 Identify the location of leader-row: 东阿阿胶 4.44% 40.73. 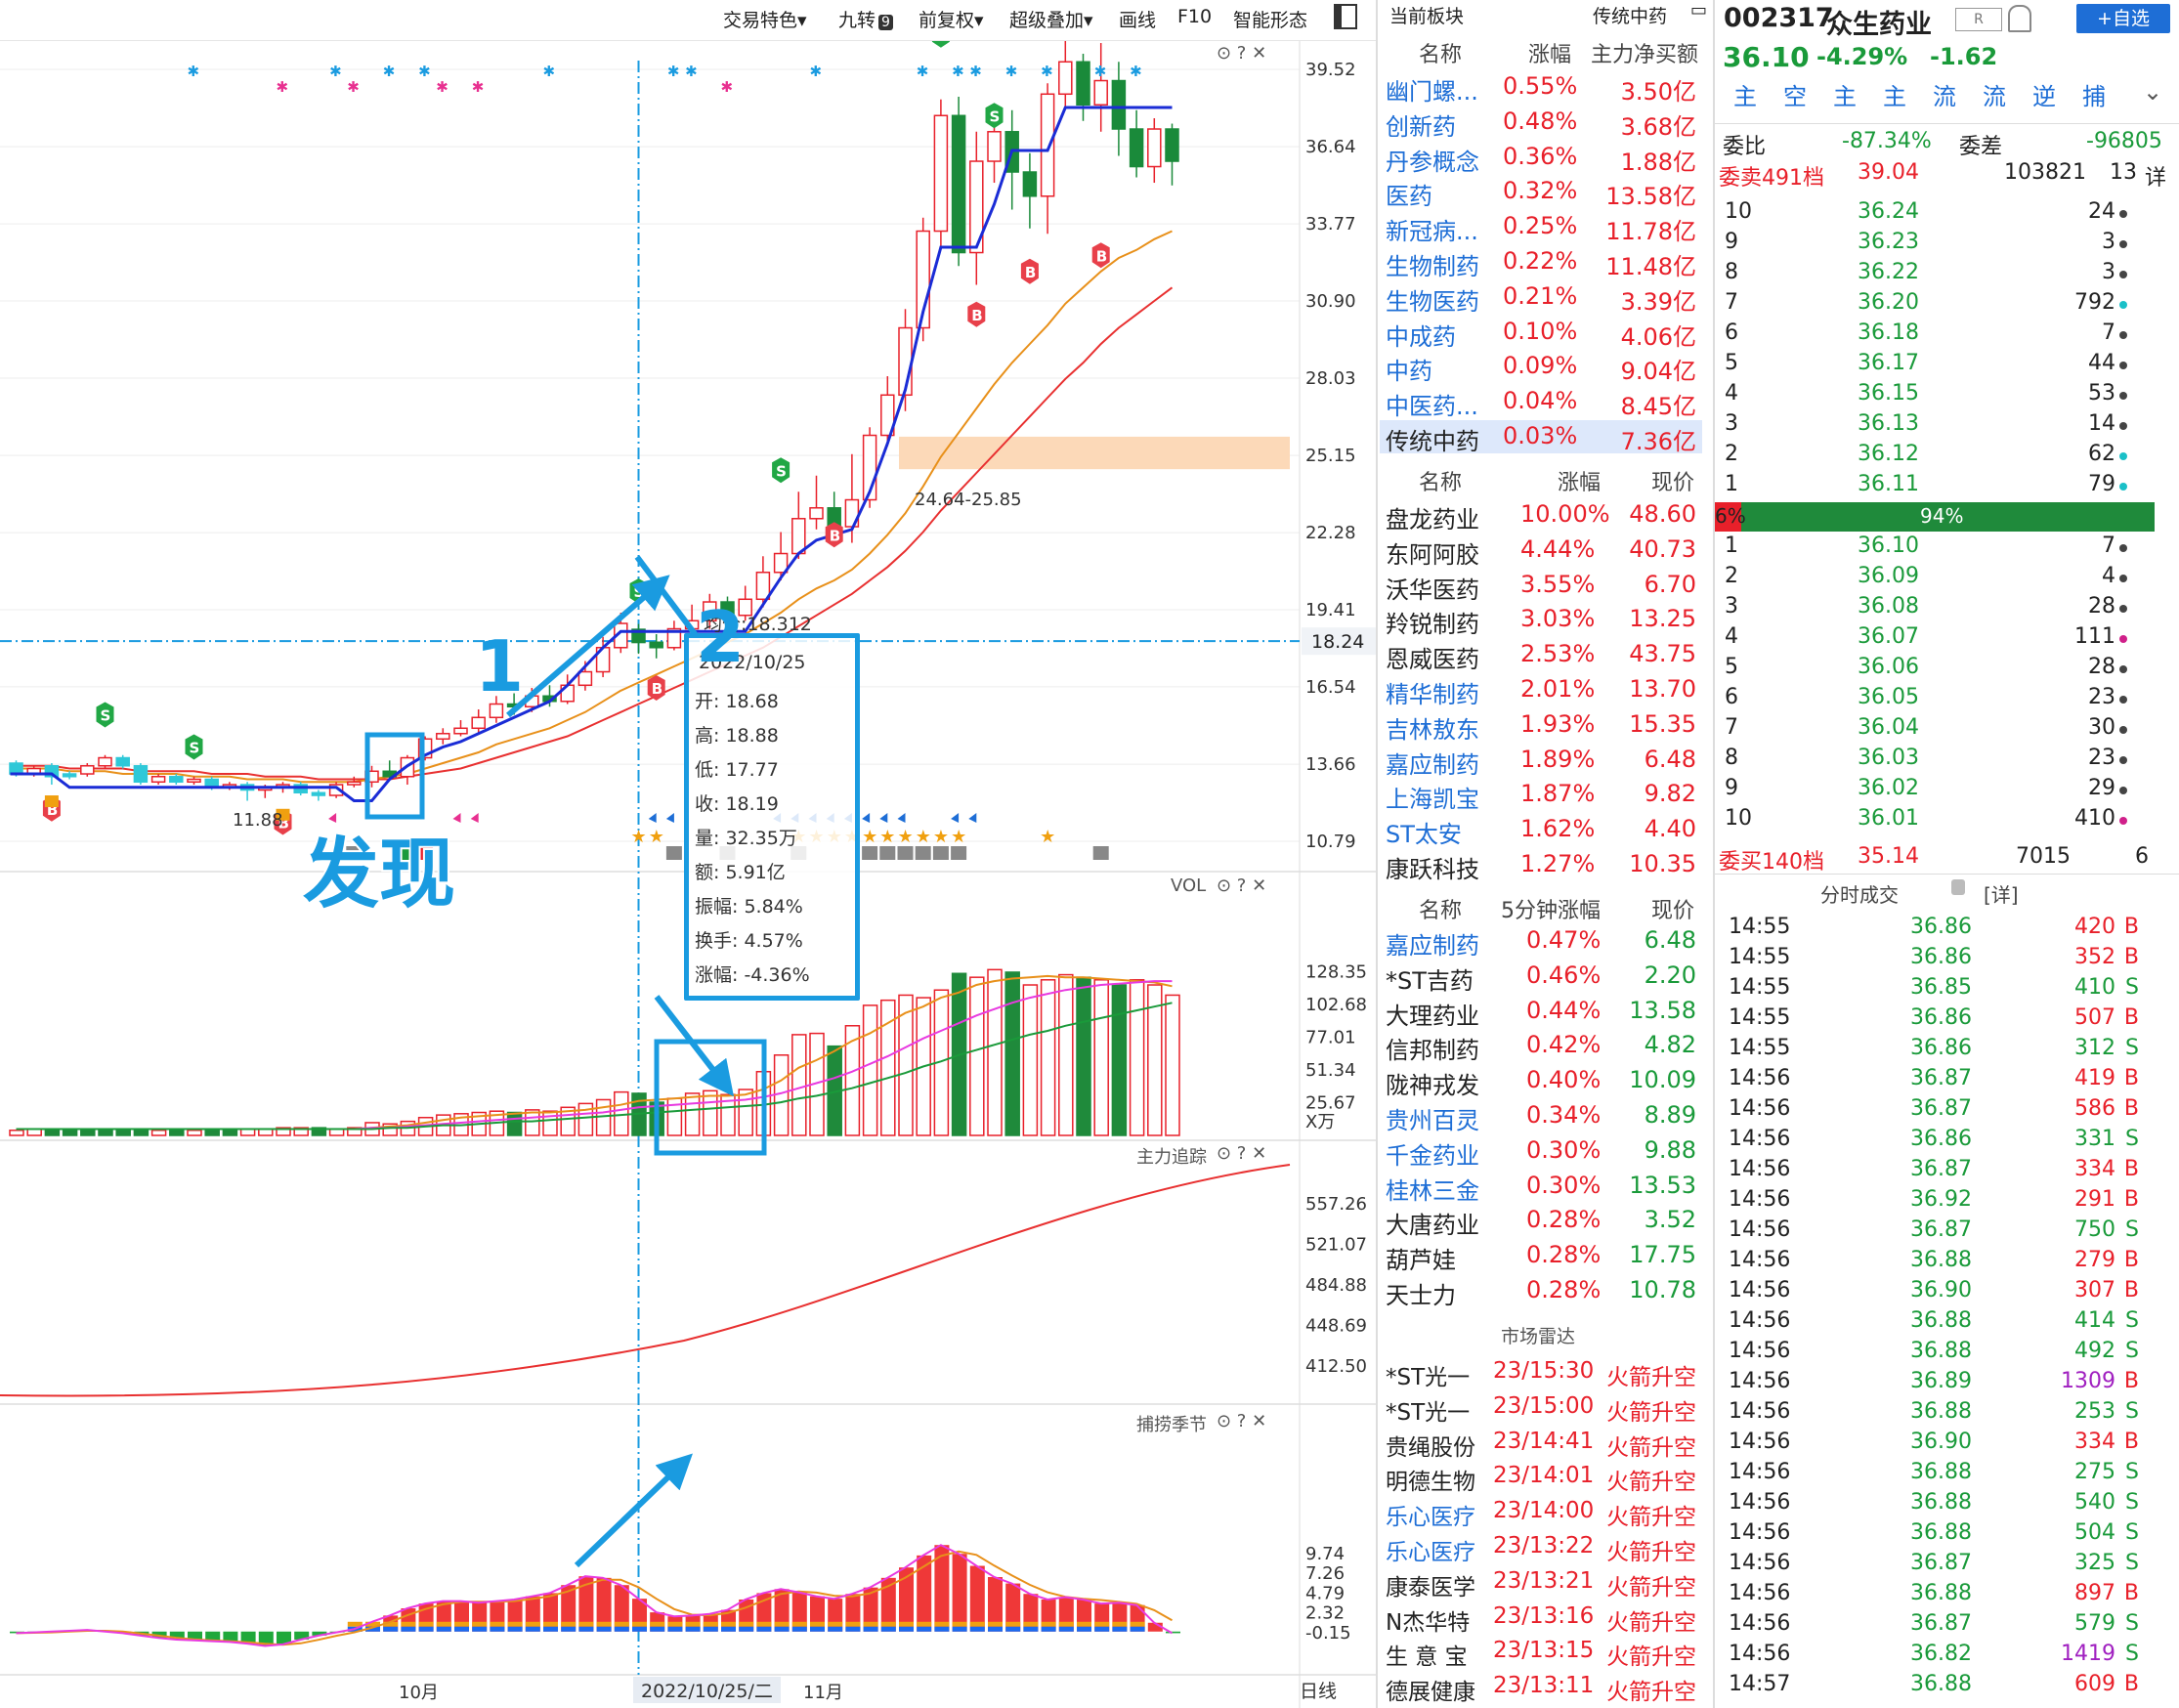
(1541, 551).